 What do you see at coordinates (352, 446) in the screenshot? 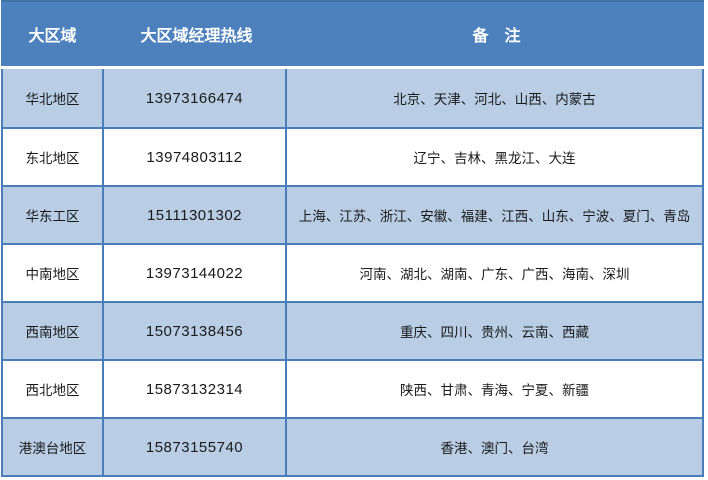
I see `table-row: 港澳台地区 15873155740 香港、澳门、台湾` at bounding box center [352, 446].